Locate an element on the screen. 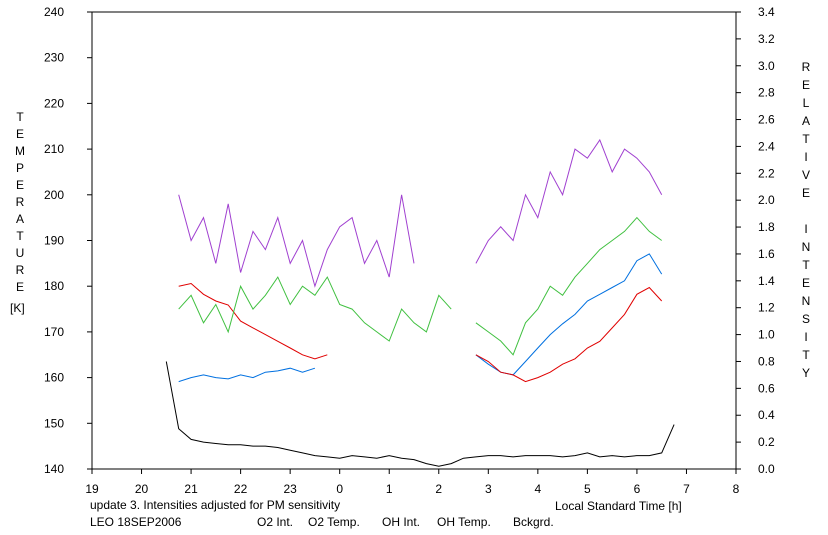 The height and width of the screenshot is (535, 828). y2-tick-label: 1.8 is located at coordinates (766, 227).